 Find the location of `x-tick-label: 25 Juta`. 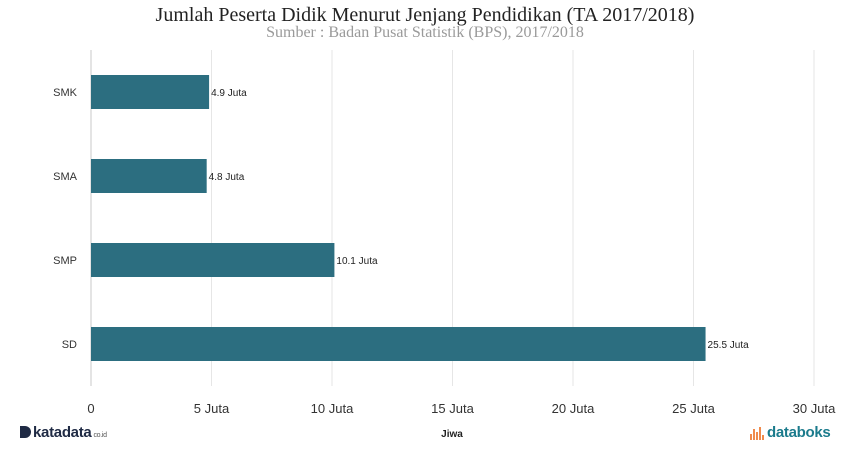

x-tick-label: 25 Juta is located at coordinates (693, 408).